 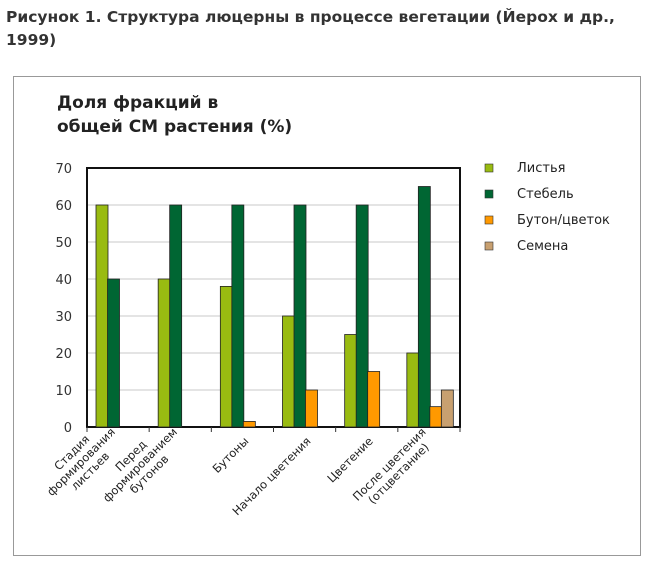 I want to click on y-tick-label: 40, so click(x=63, y=280).